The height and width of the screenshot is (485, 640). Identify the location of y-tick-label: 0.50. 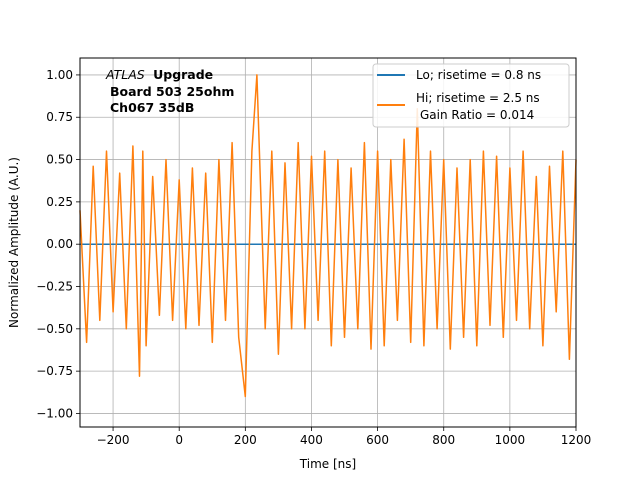
(59, 160).